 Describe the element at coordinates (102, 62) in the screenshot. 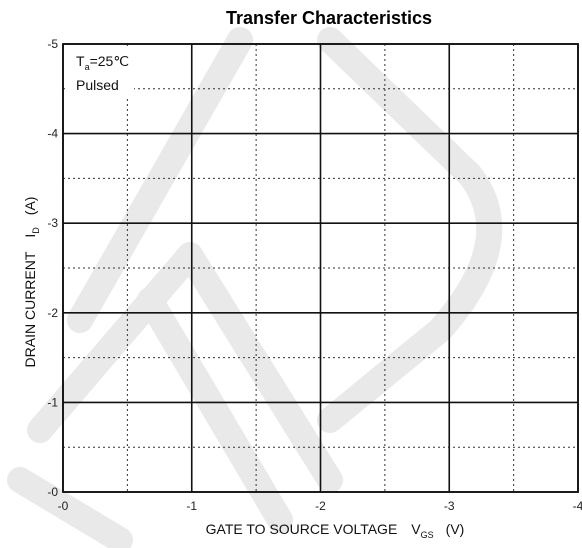

I see `temperature-label: Ta=25℃` at that location.